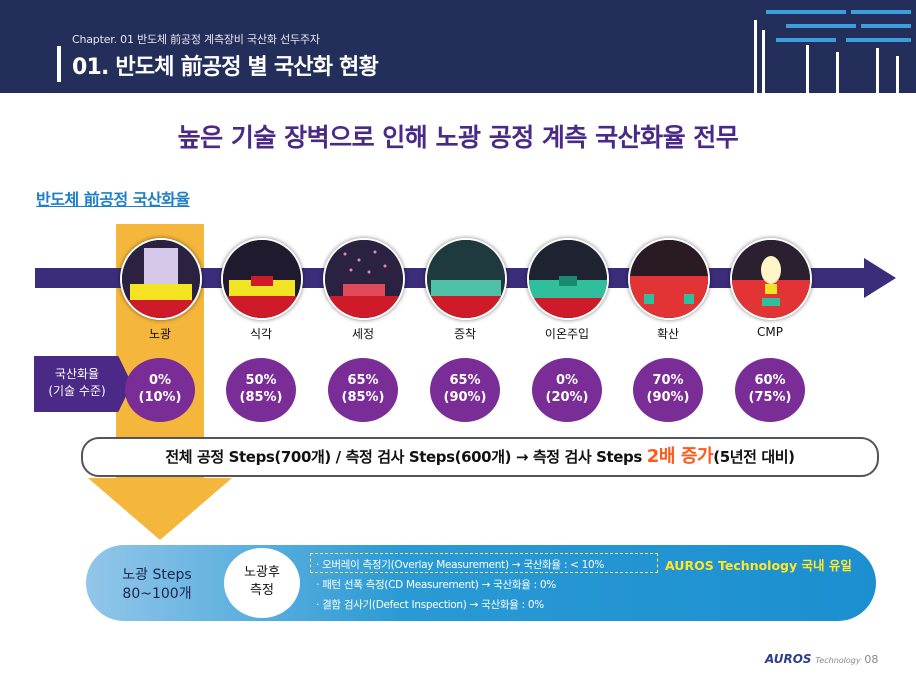  What do you see at coordinates (160, 334) in the screenshot?
I see `process-label-lithography: 노광` at bounding box center [160, 334].